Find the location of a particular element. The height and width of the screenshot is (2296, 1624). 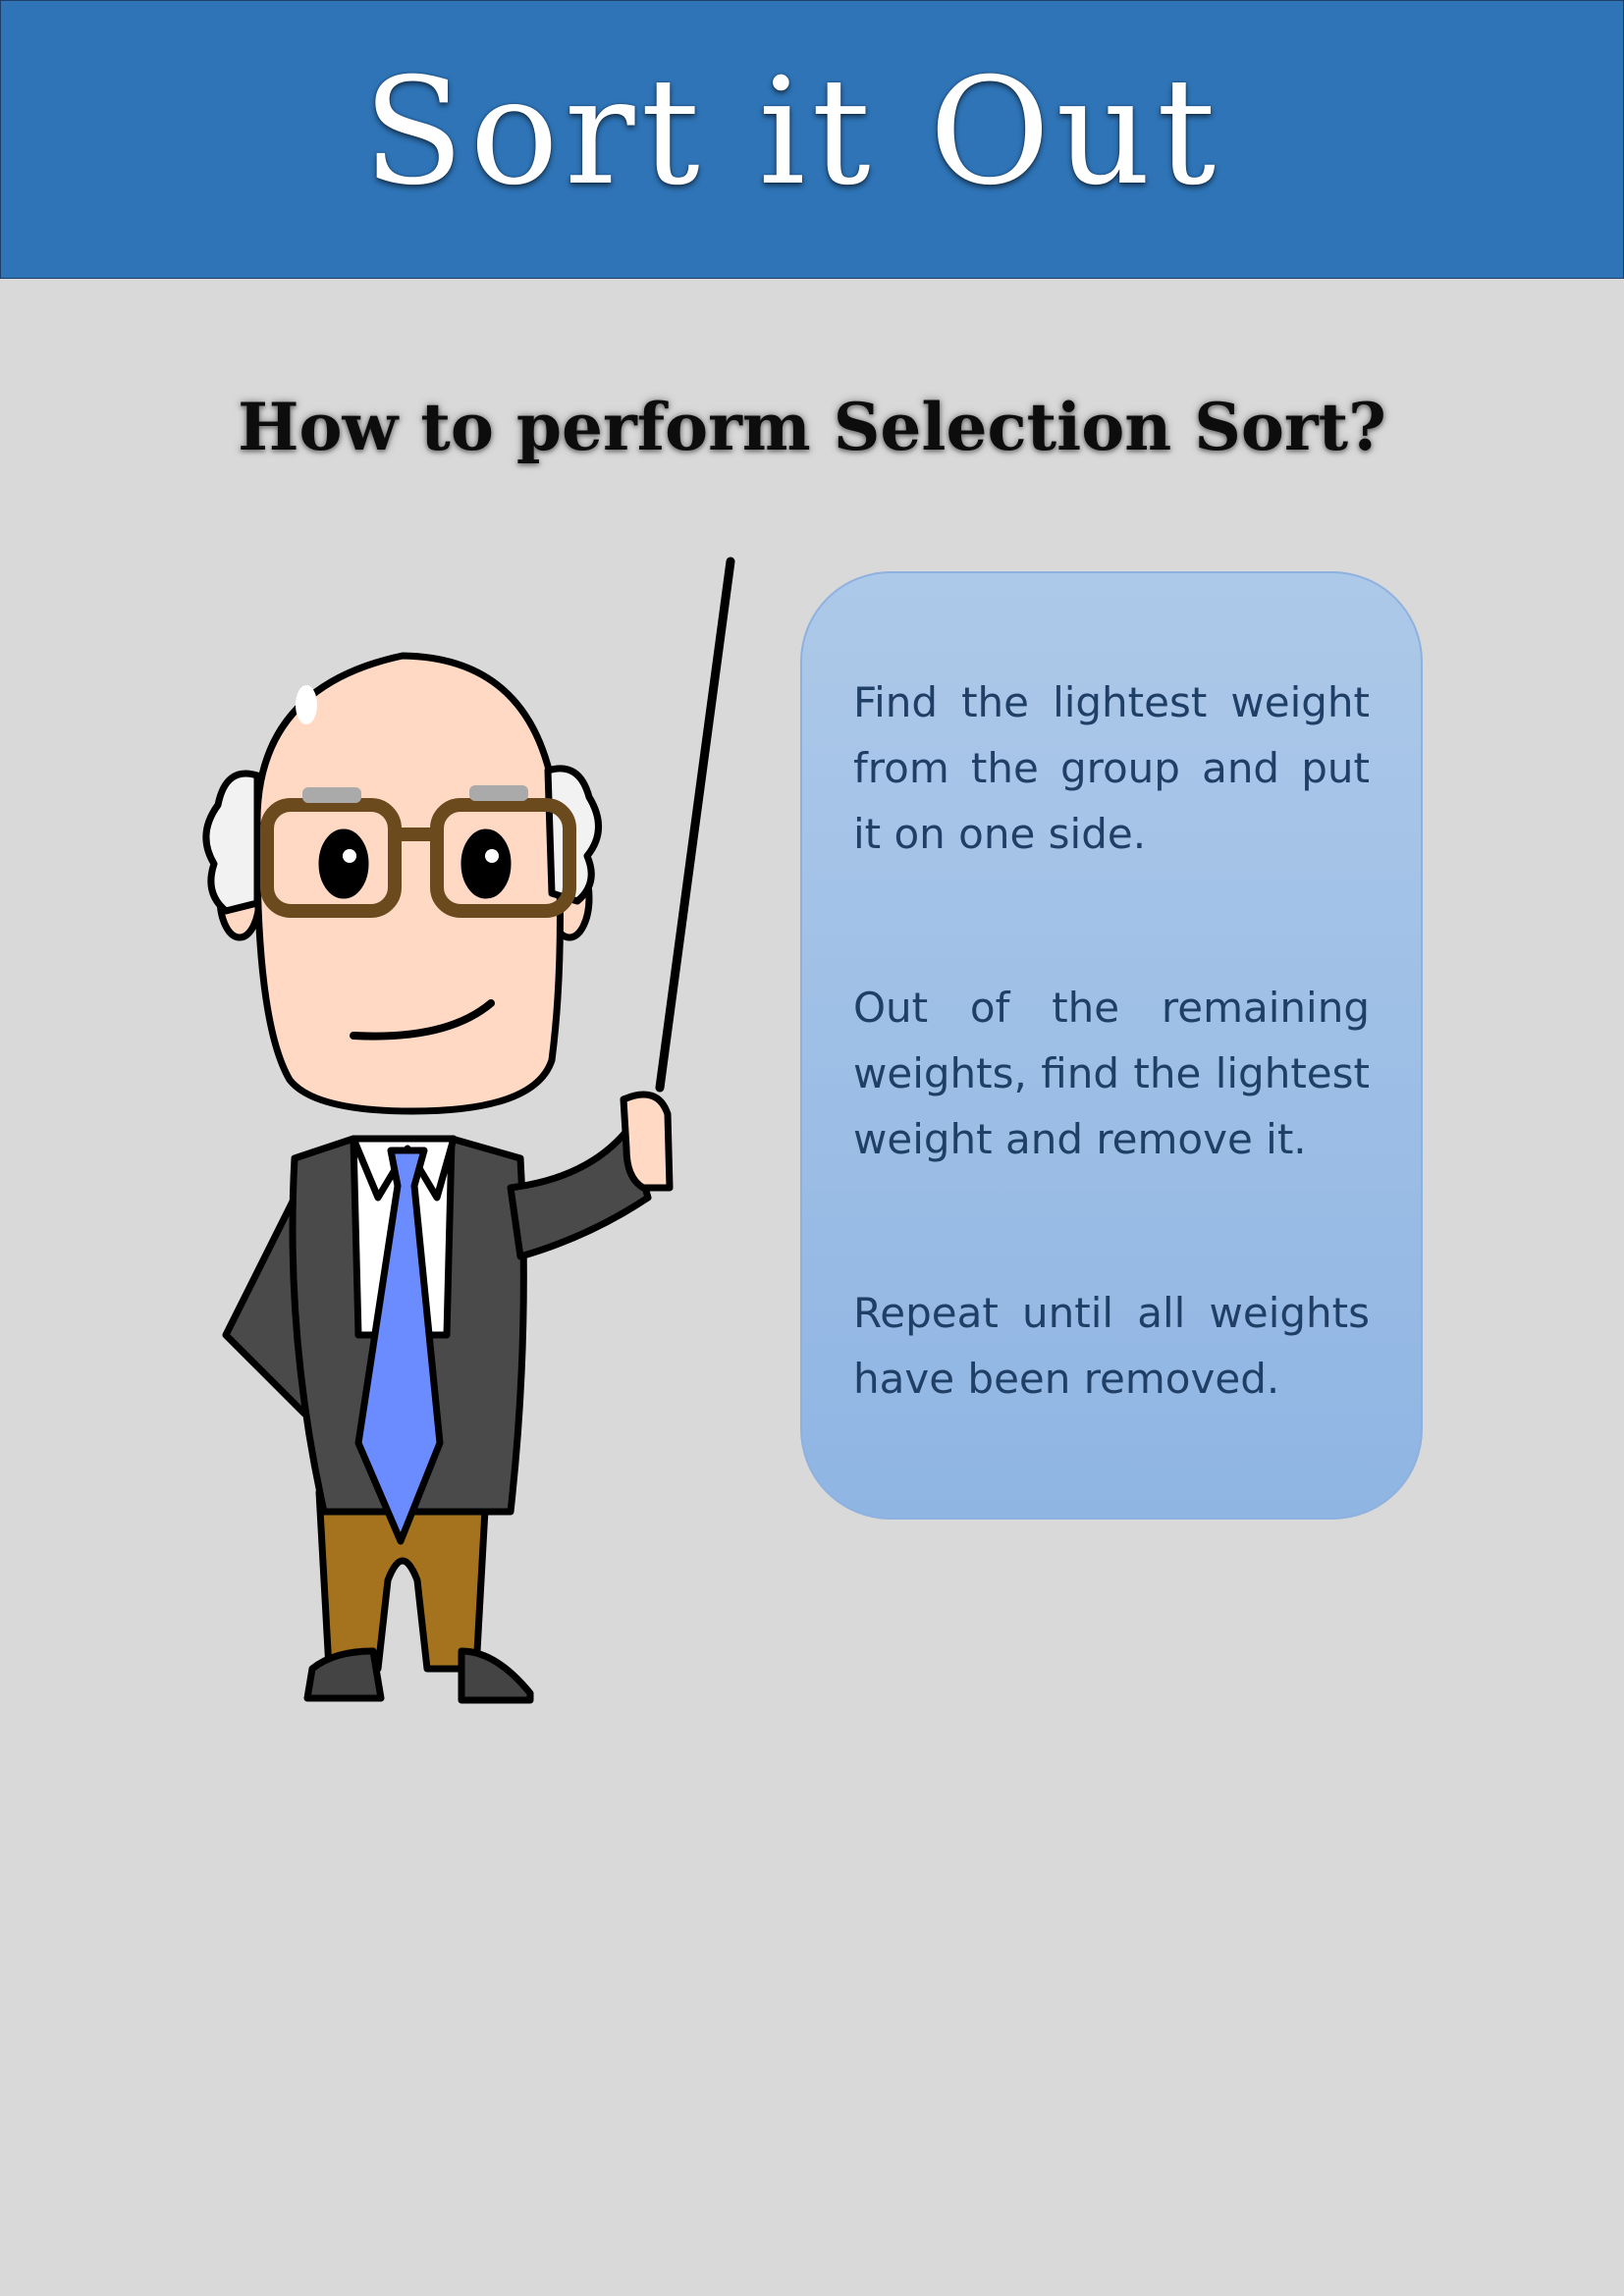

title-banner: Sort it Out is located at coordinates (812, 139).